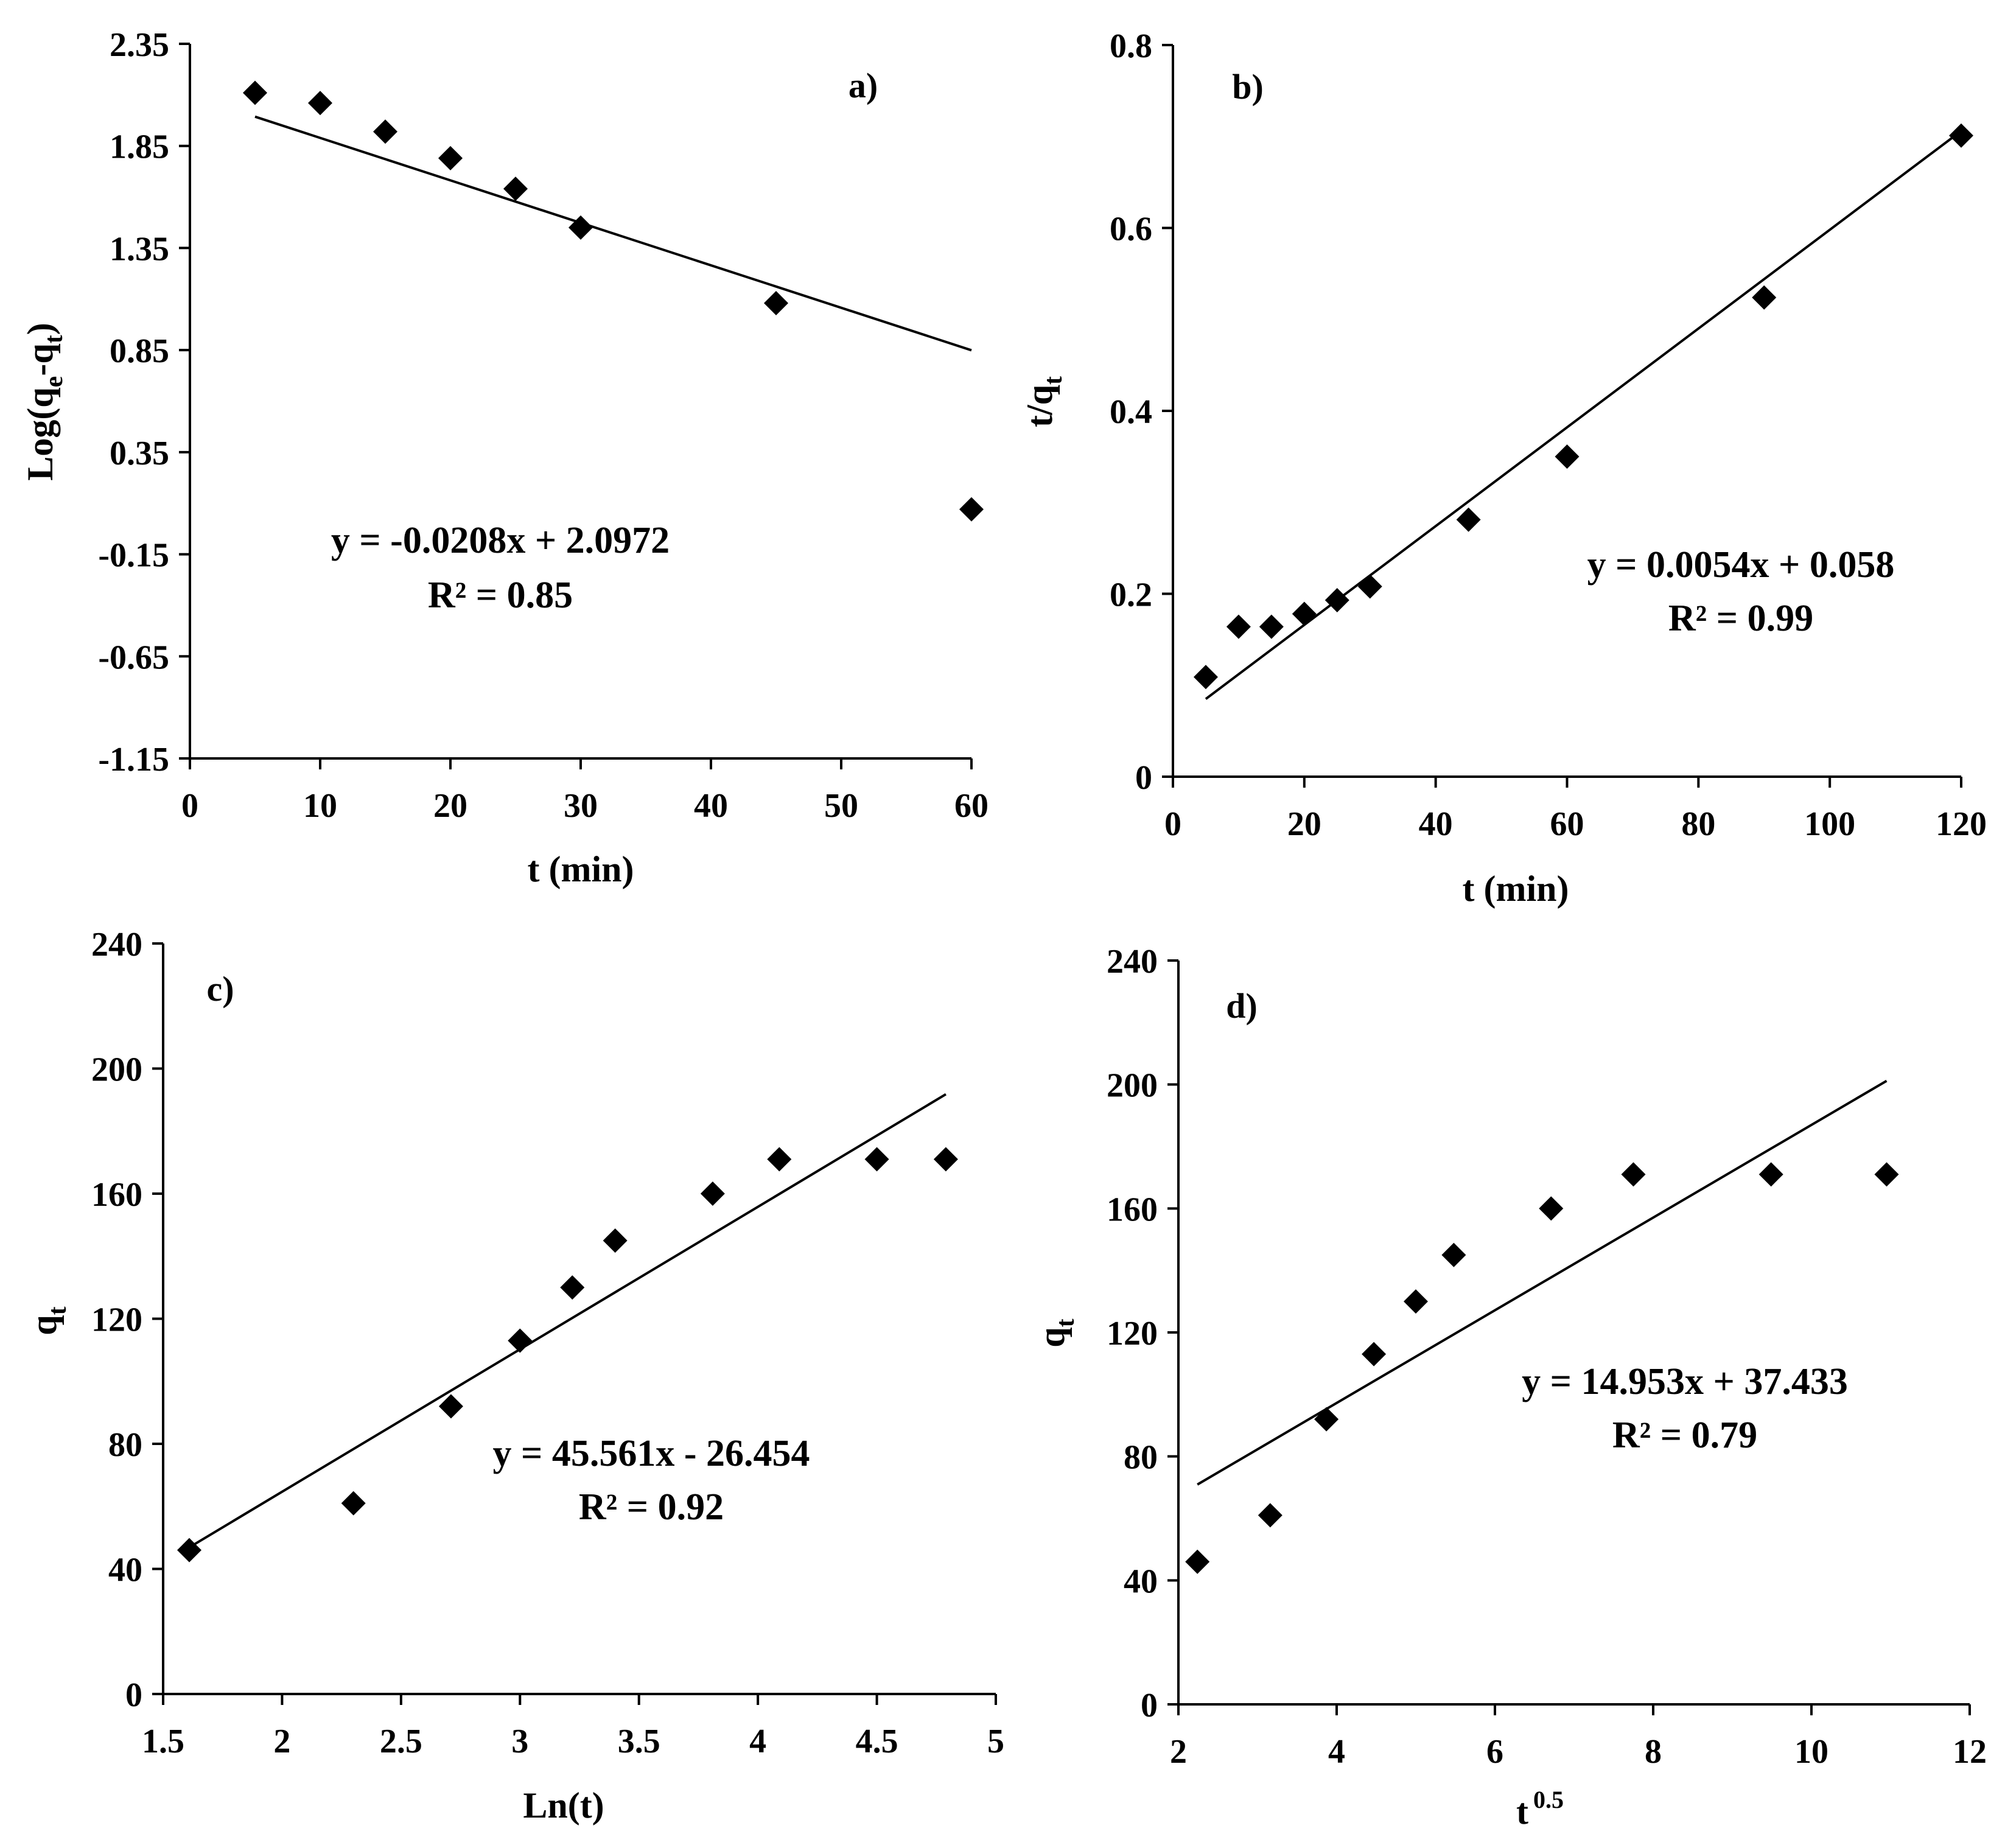  Describe the element at coordinates (1970, 1752) in the screenshot. I see `x-tick-label: 12` at that location.